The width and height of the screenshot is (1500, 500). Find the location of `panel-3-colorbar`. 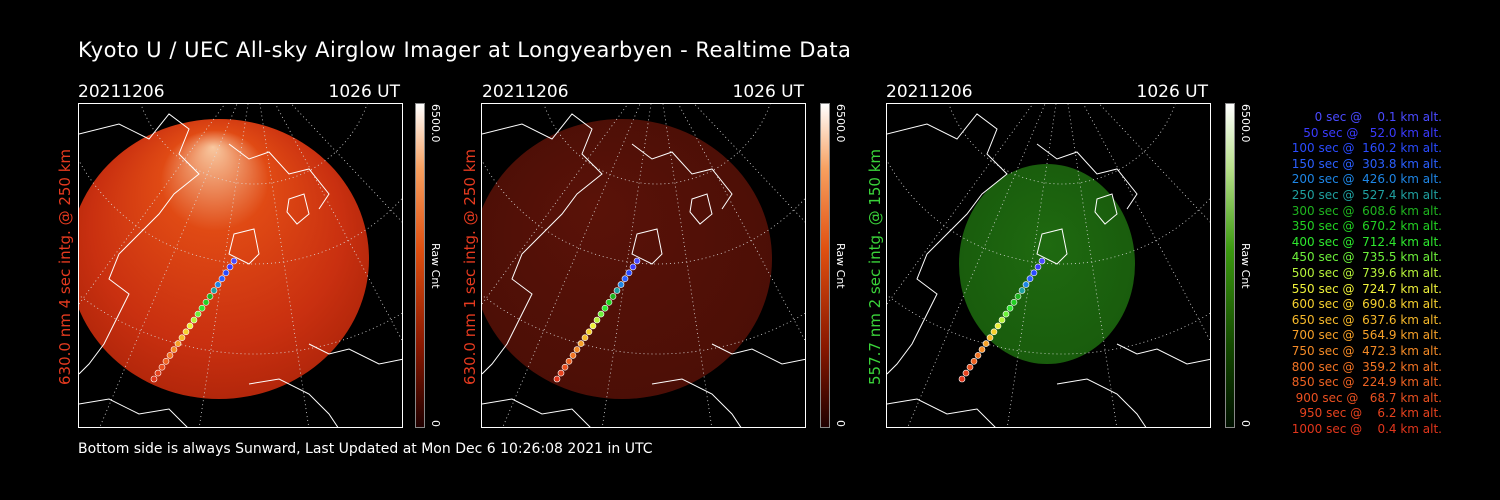

panel-3-colorbar is located at coordinates (1230, 265).